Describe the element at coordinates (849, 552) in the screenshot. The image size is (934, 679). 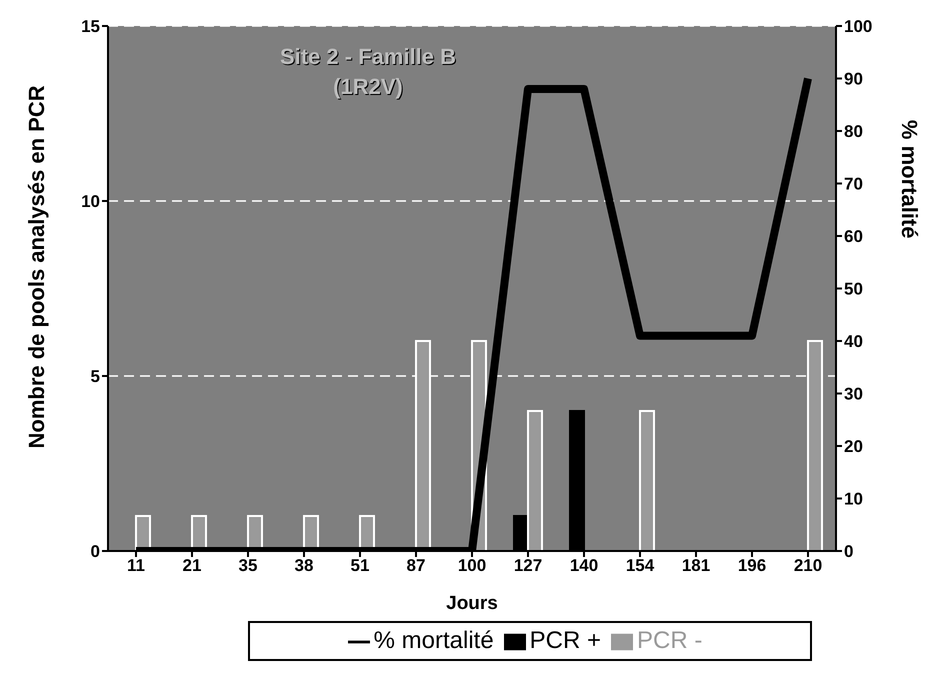
I see `y2-tick-label: 0` at that location.